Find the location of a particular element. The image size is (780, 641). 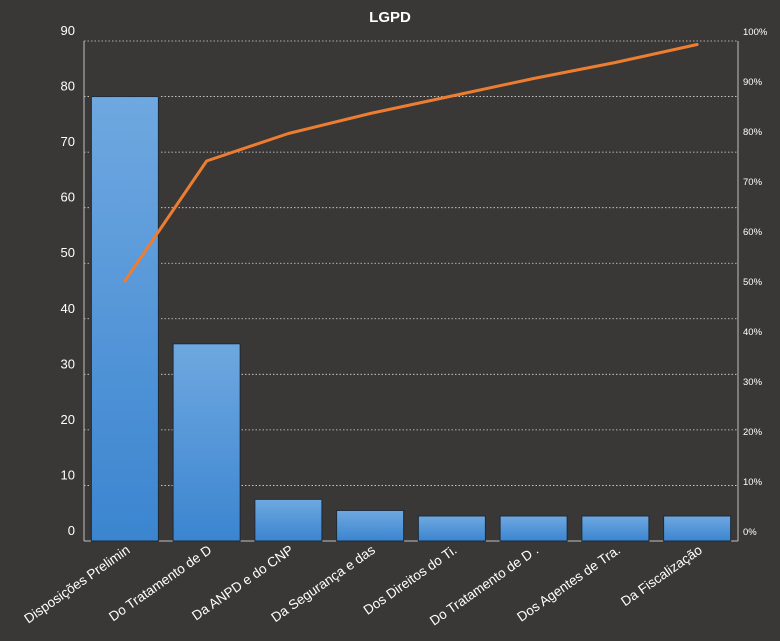

y-tick-label: 90 is located at coordinates (68, 30).